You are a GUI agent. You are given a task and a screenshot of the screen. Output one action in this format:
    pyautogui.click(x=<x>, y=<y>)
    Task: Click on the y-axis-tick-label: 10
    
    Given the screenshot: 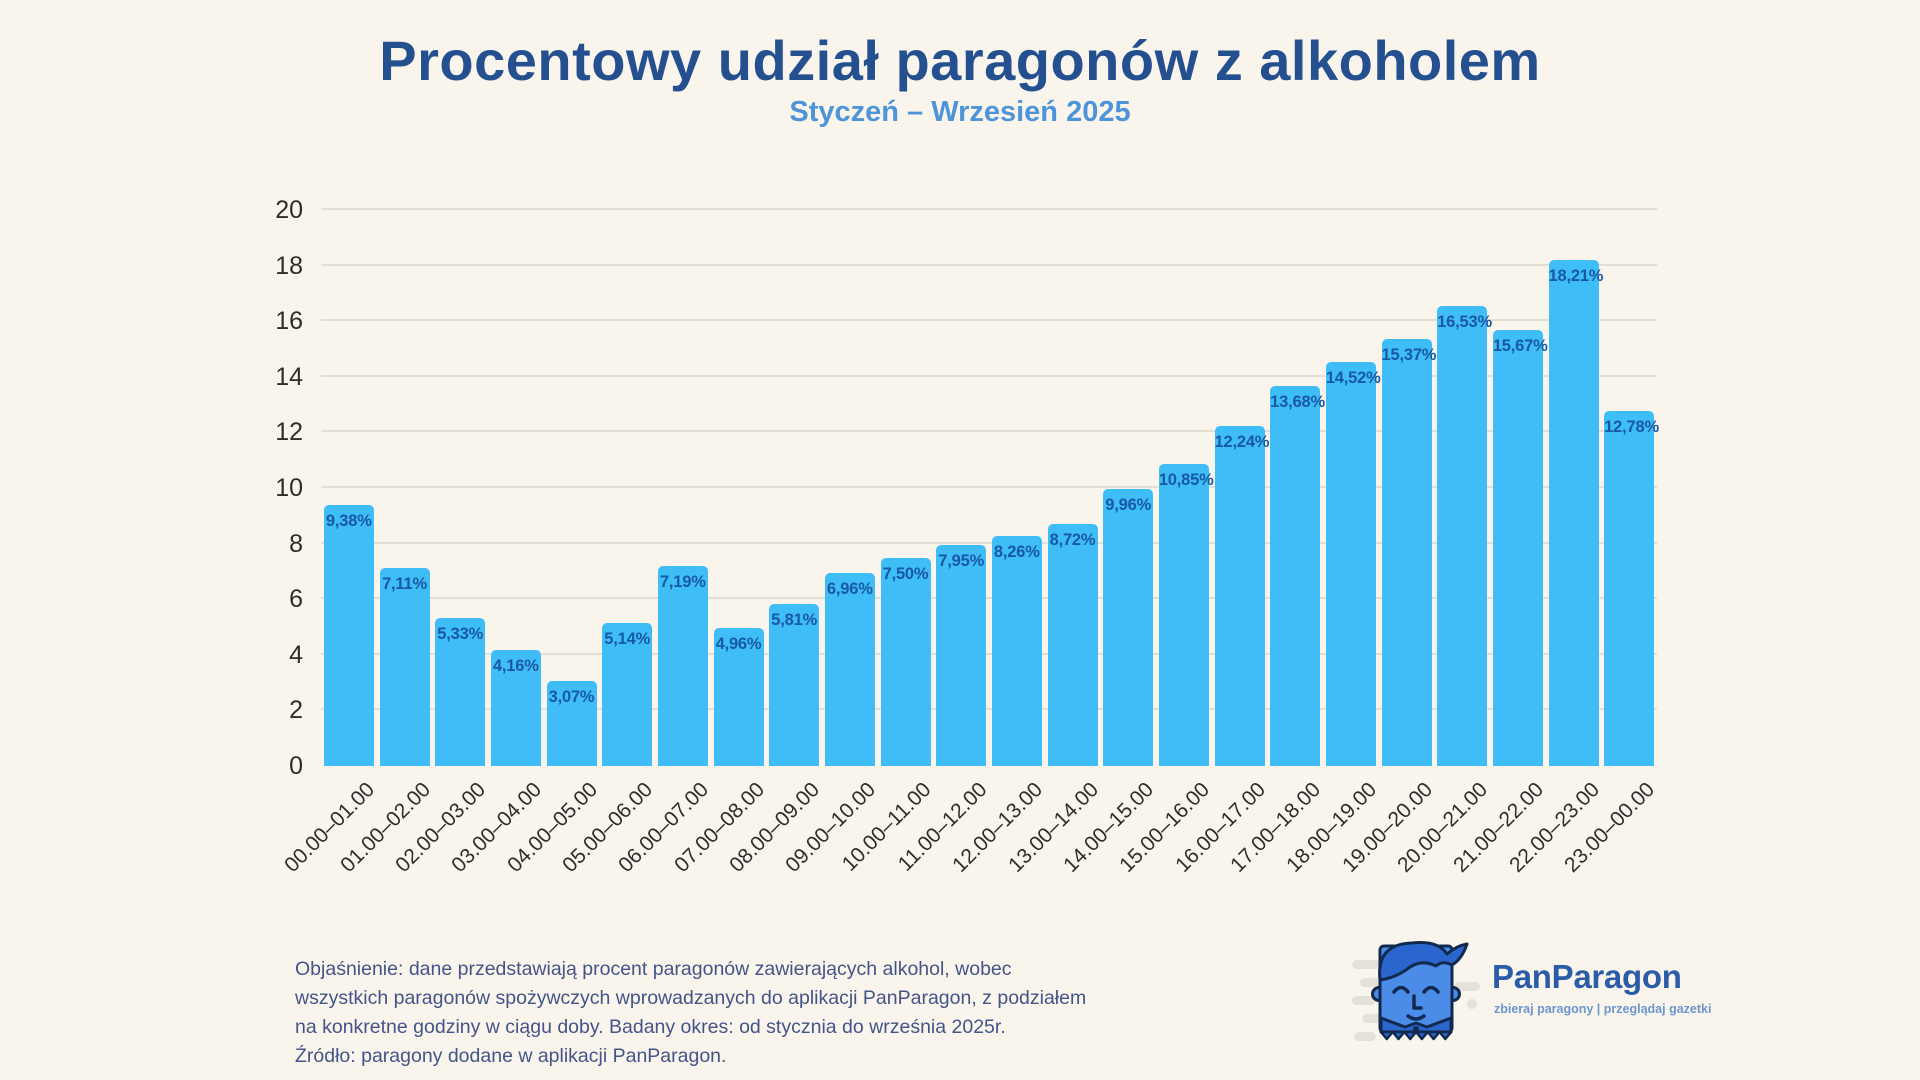 What is the action you would take?
    pyautogui.click(x=289, y=488)
    